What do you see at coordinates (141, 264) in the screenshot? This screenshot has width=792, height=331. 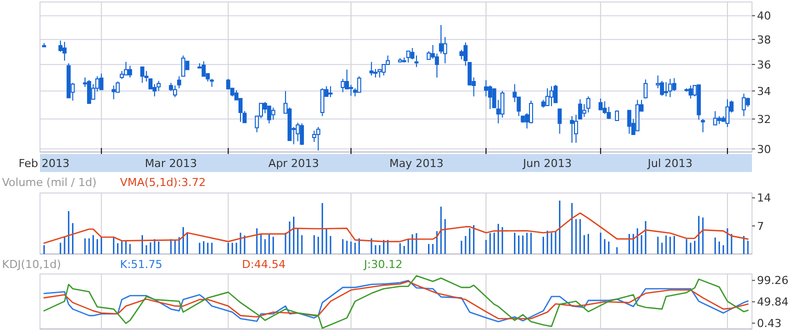 I see `text: K:51.75` at bounding box center [141, 264].